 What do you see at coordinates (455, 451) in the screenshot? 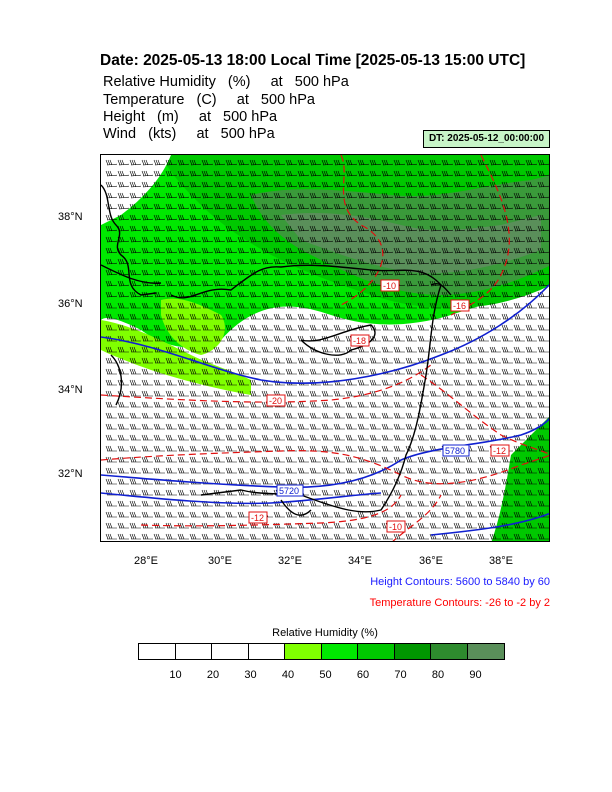
I see `height-label: 5780` at bounding box center [455, 451].